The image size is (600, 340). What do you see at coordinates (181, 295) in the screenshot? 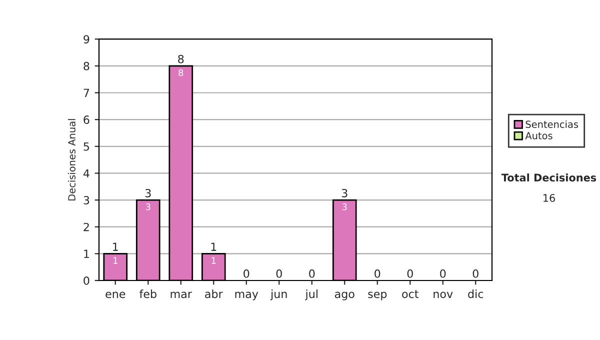
I see `x-tick-label: mar` at bounding box center [181, 295].